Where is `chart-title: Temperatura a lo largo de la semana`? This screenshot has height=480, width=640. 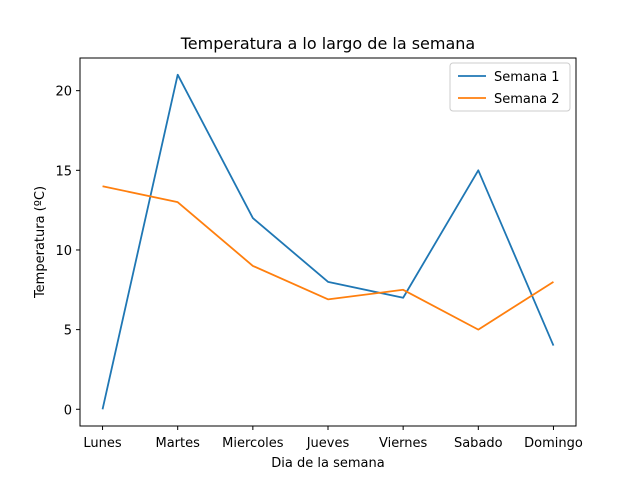
chart-title: Temperatura a lo largo de la semana is located at coordinates (327, 43).